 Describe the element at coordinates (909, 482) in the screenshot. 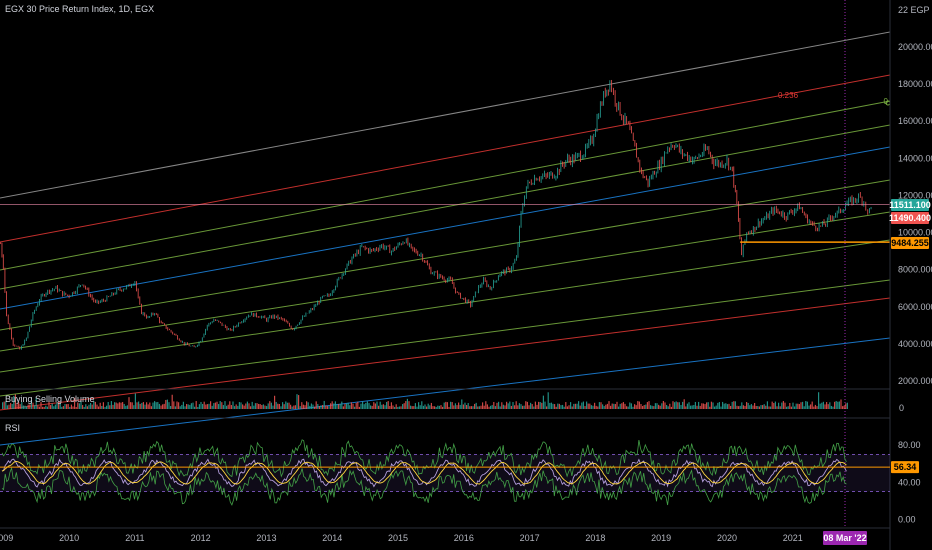

I see `rsi-axis-tick: 40.00` at that location.